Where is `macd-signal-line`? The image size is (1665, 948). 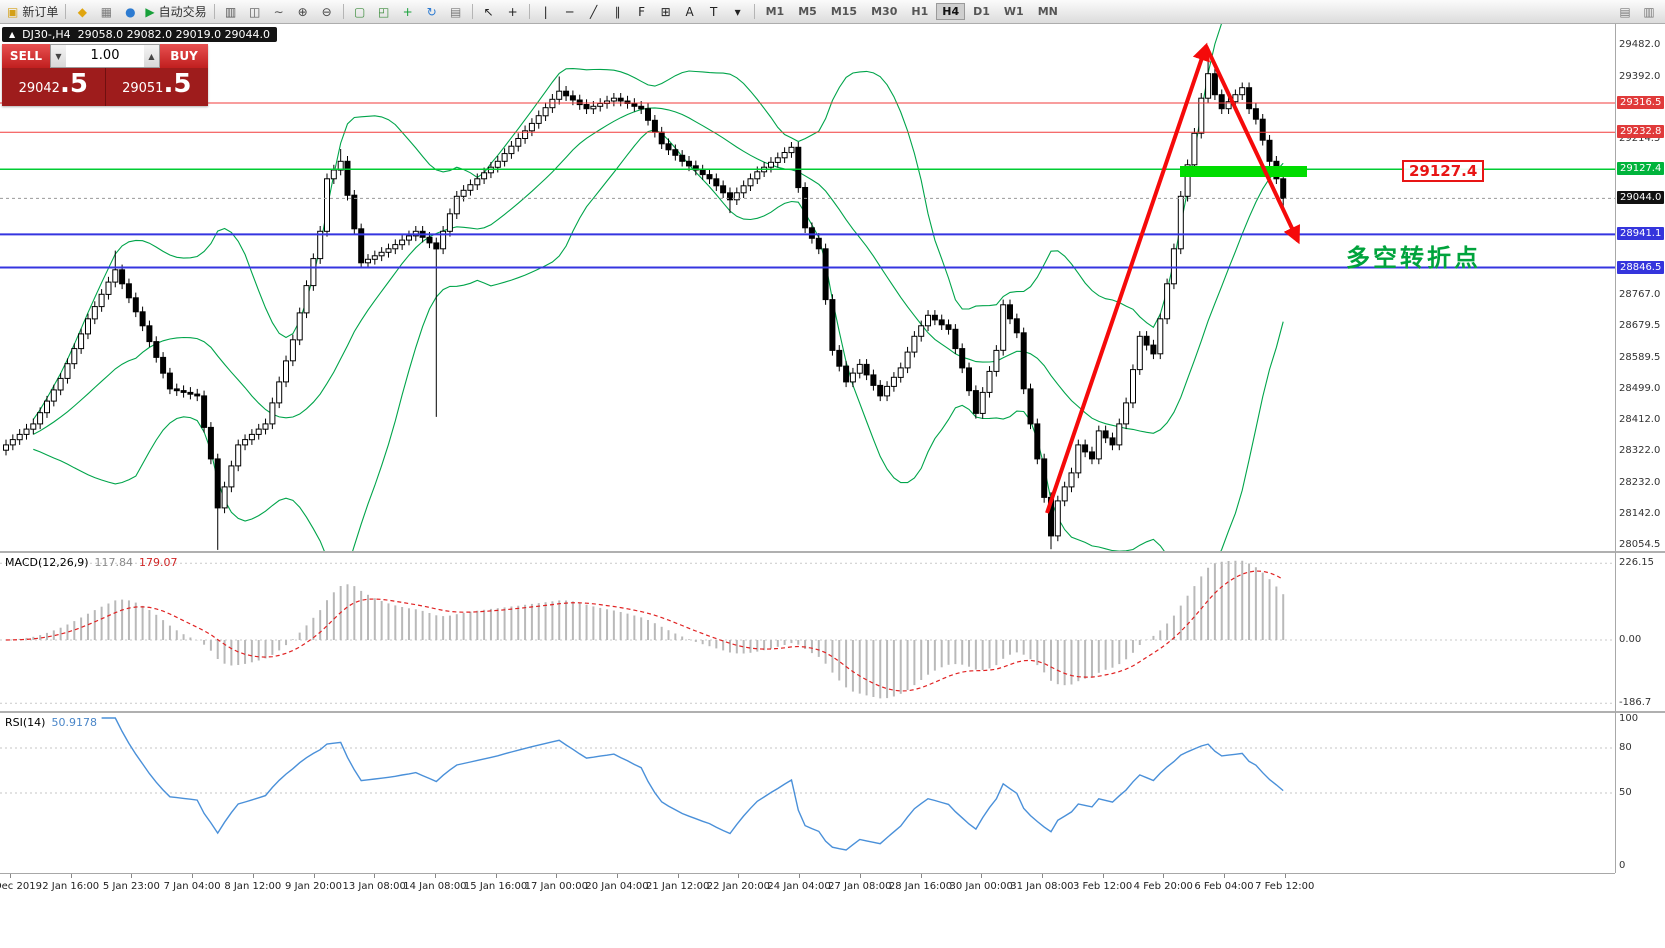 macd-signal-line is located at coordinates (644, 631).